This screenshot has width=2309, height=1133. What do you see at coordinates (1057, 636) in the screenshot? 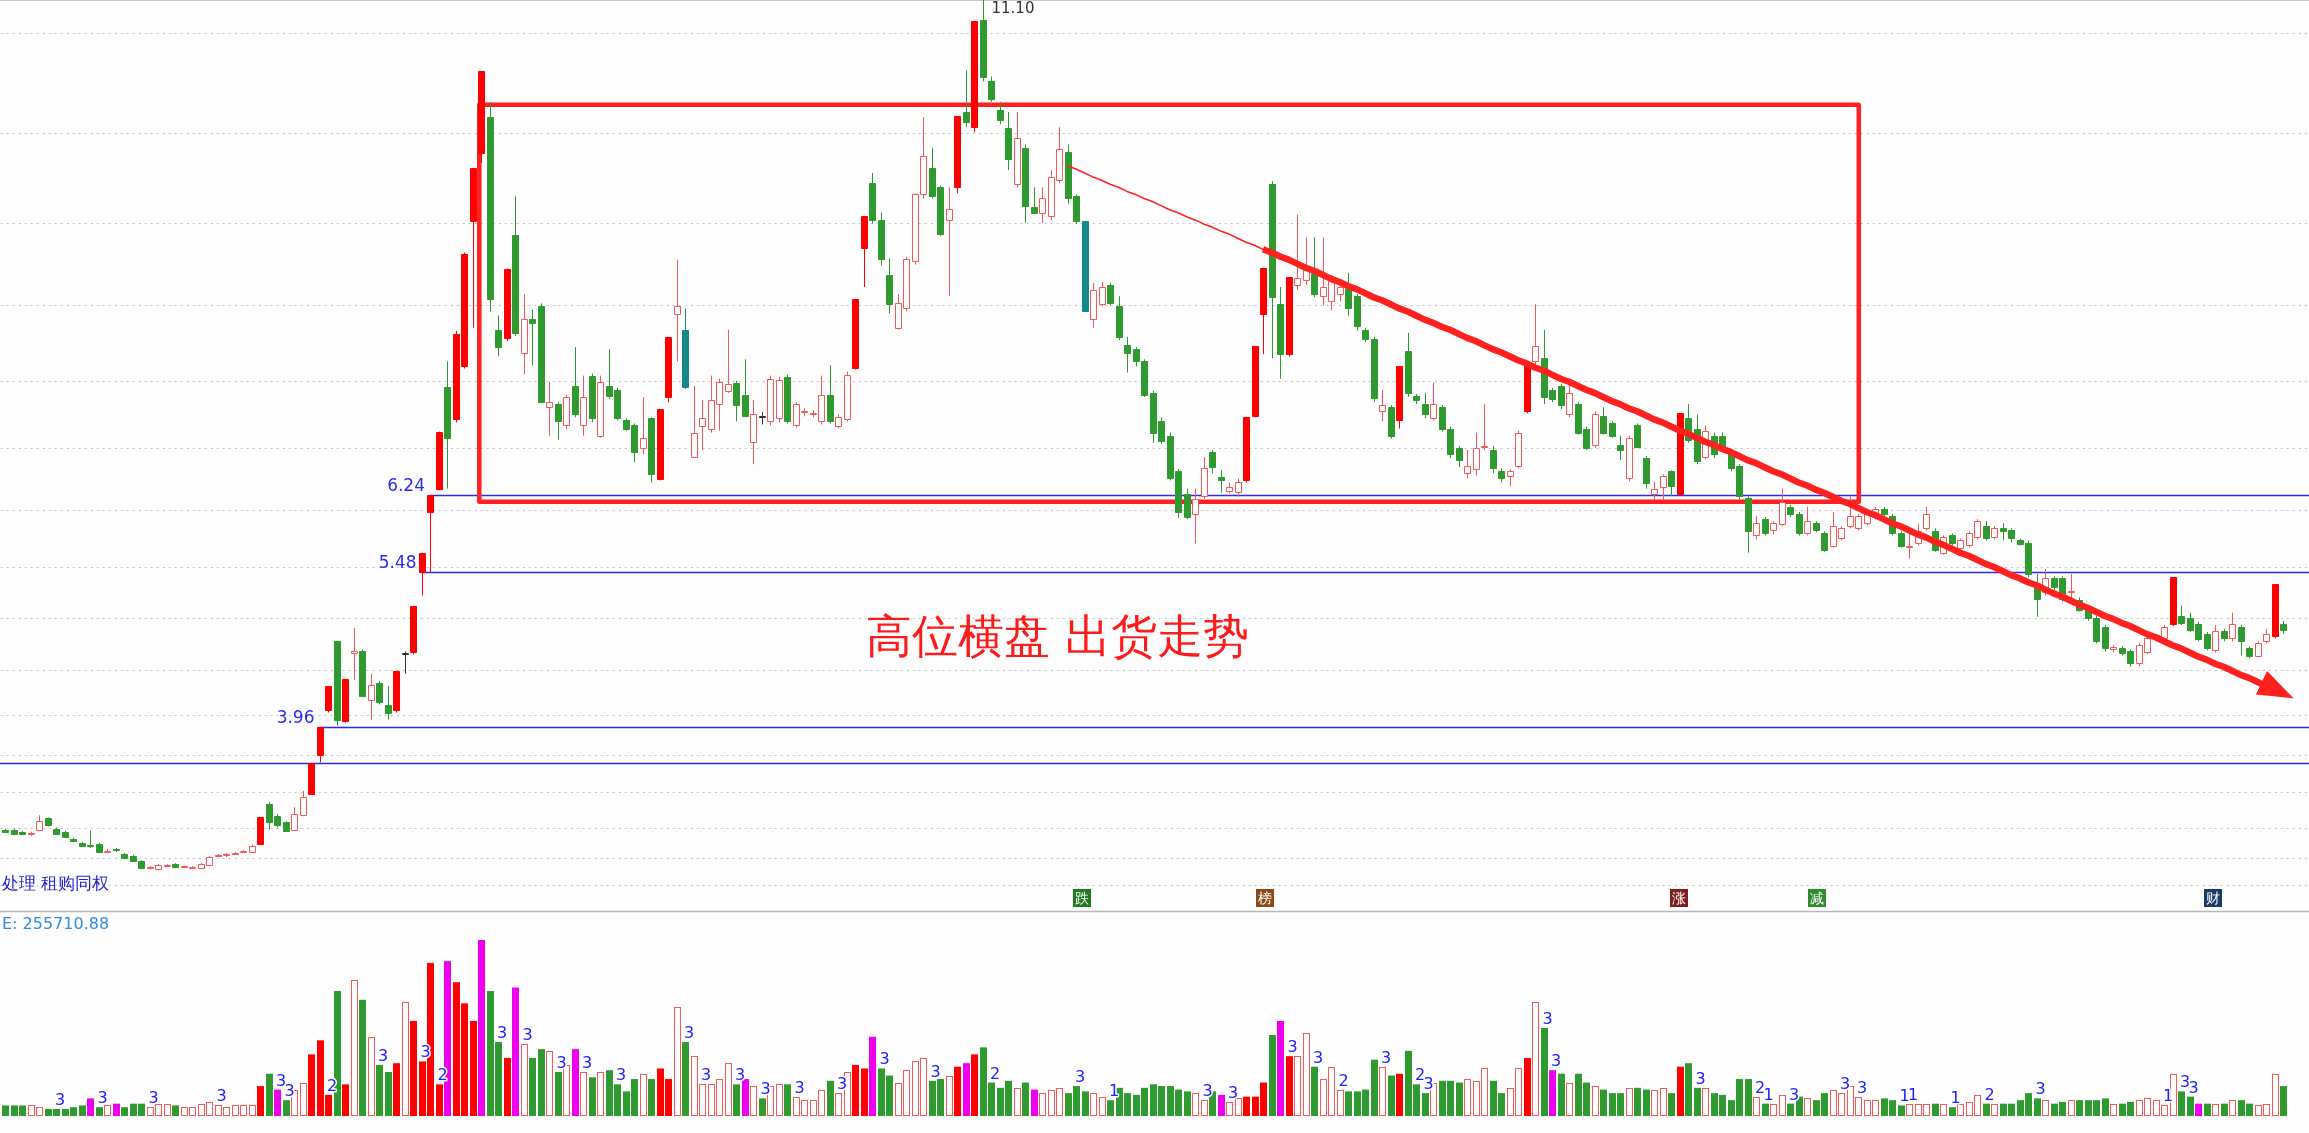
I see `annotation: 高位横盘 出货走势` at bounding box center [1057, 636].